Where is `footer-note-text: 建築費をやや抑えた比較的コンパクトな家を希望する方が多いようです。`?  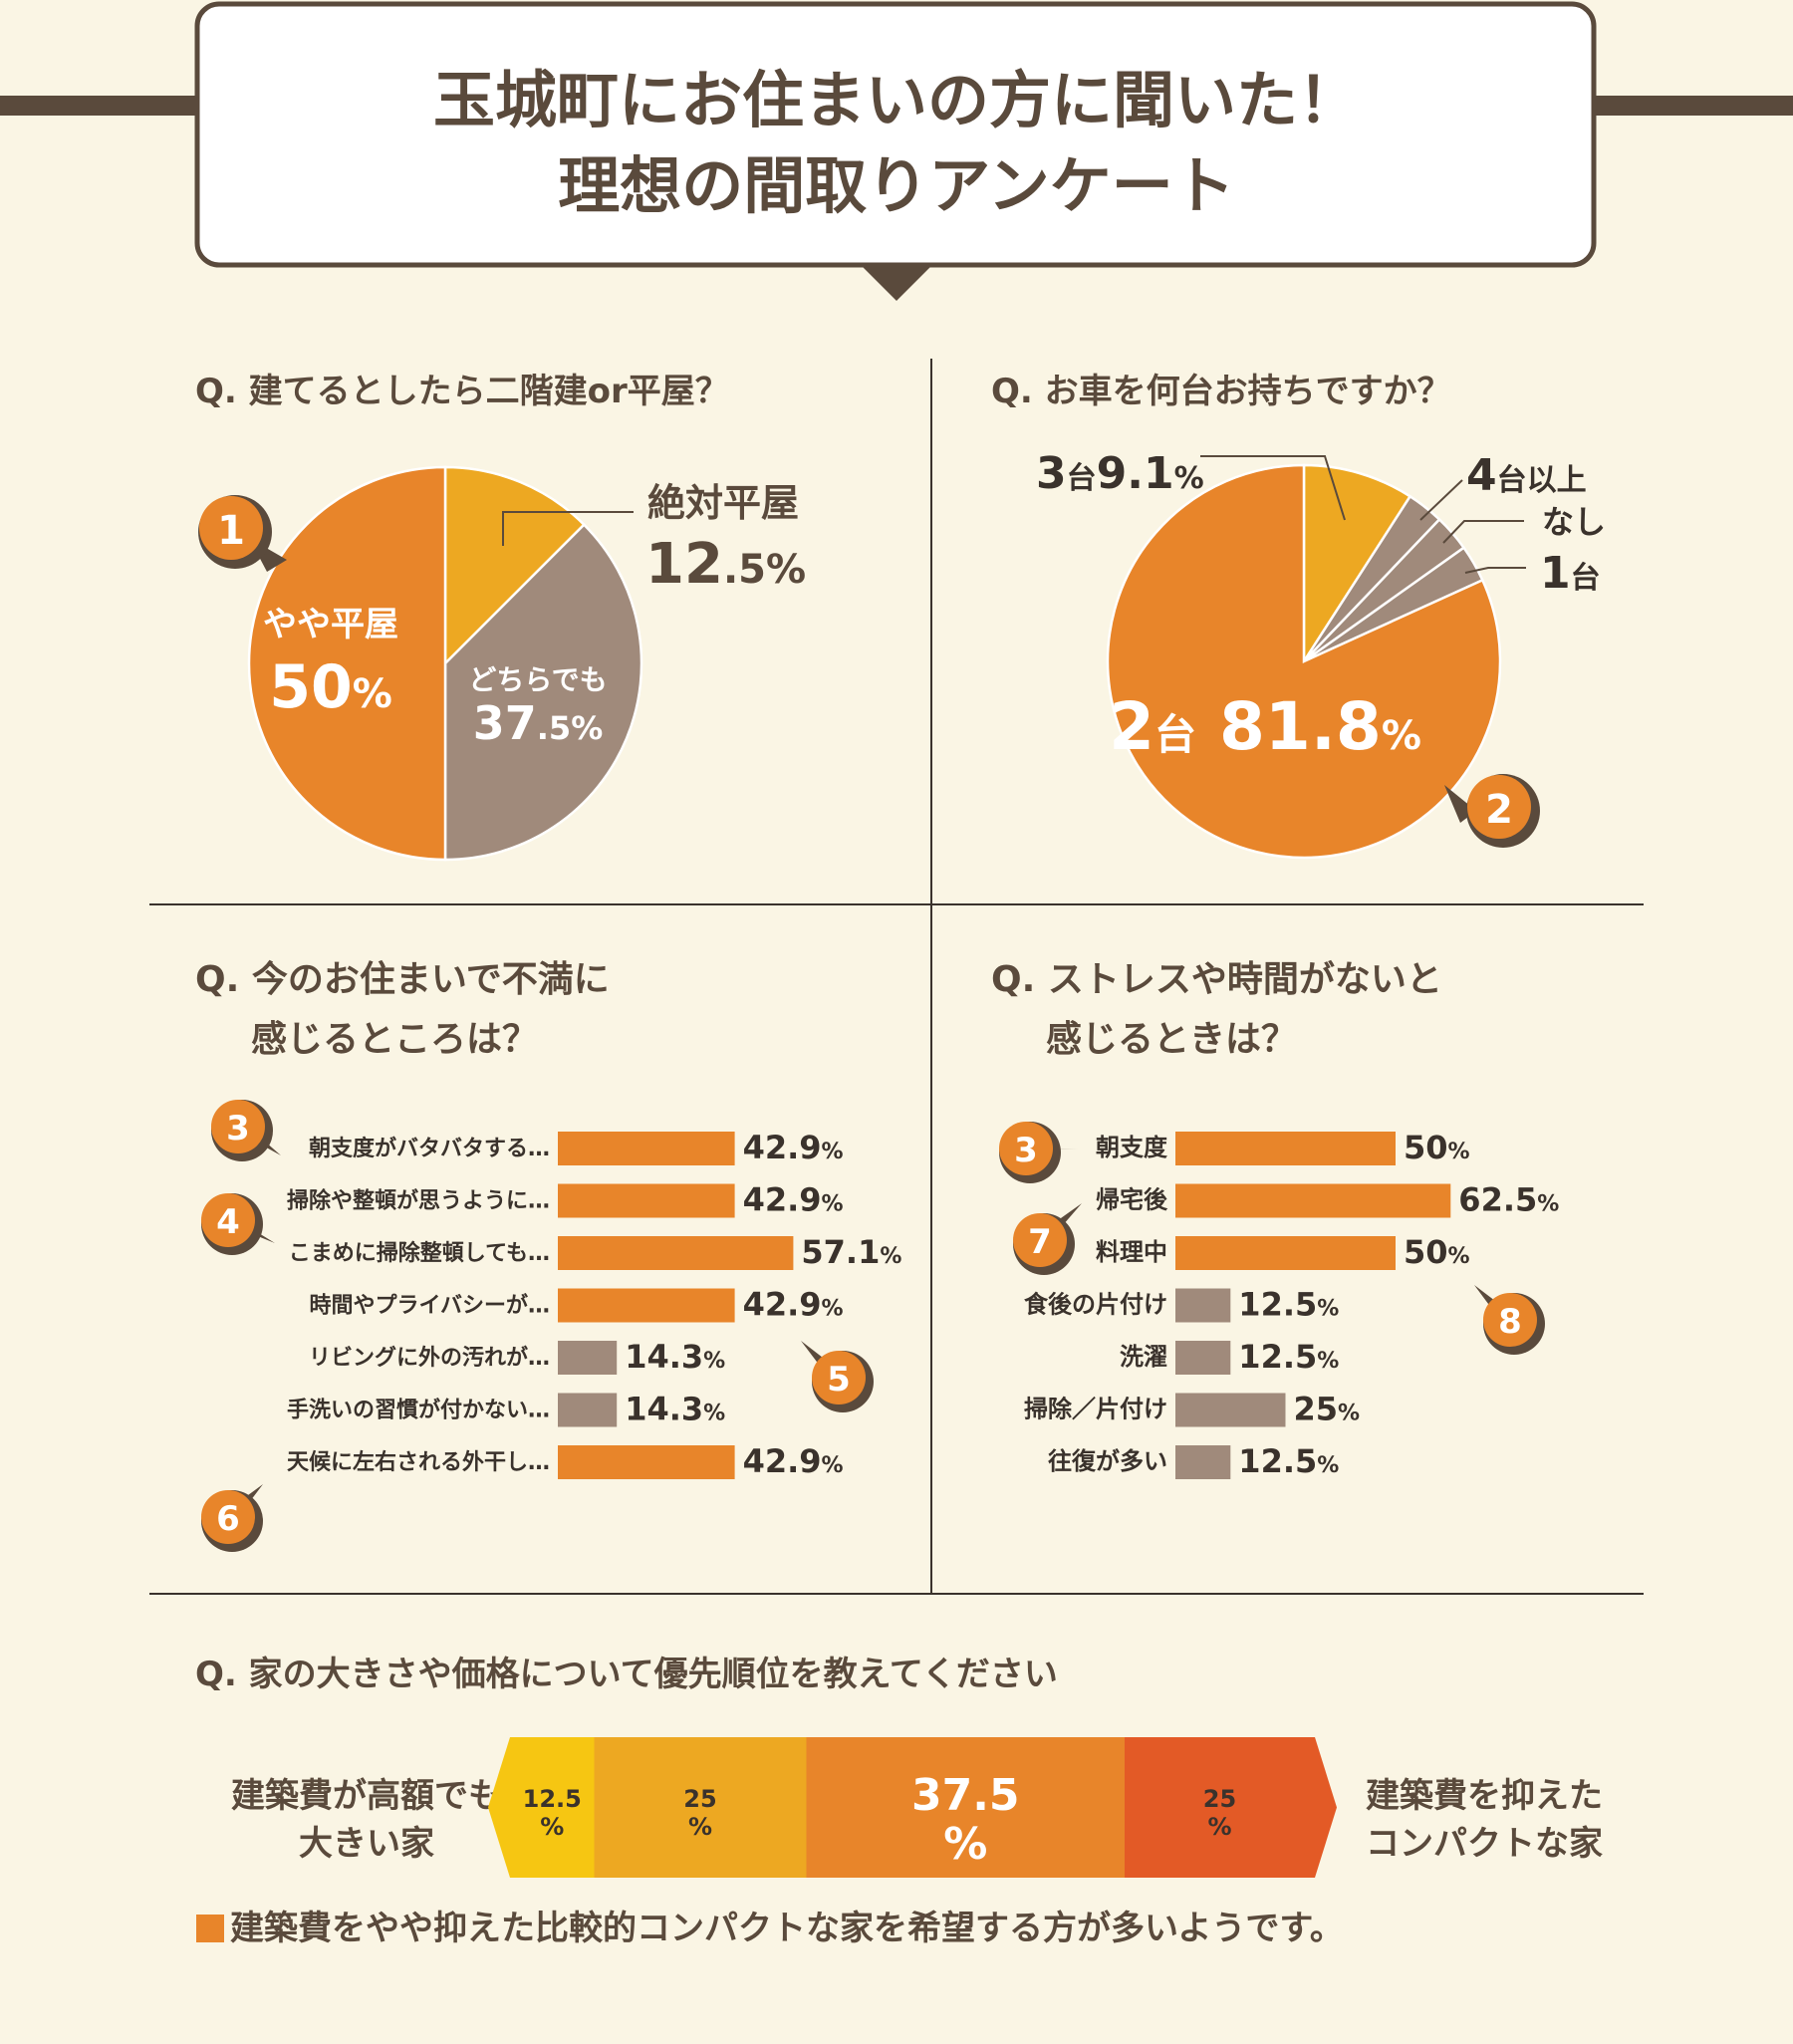
footer-note-text: 建築費をやや抑えた比較的コンパクトな家を希望する方が多いようです。 is located at coordinates (787, 1929).